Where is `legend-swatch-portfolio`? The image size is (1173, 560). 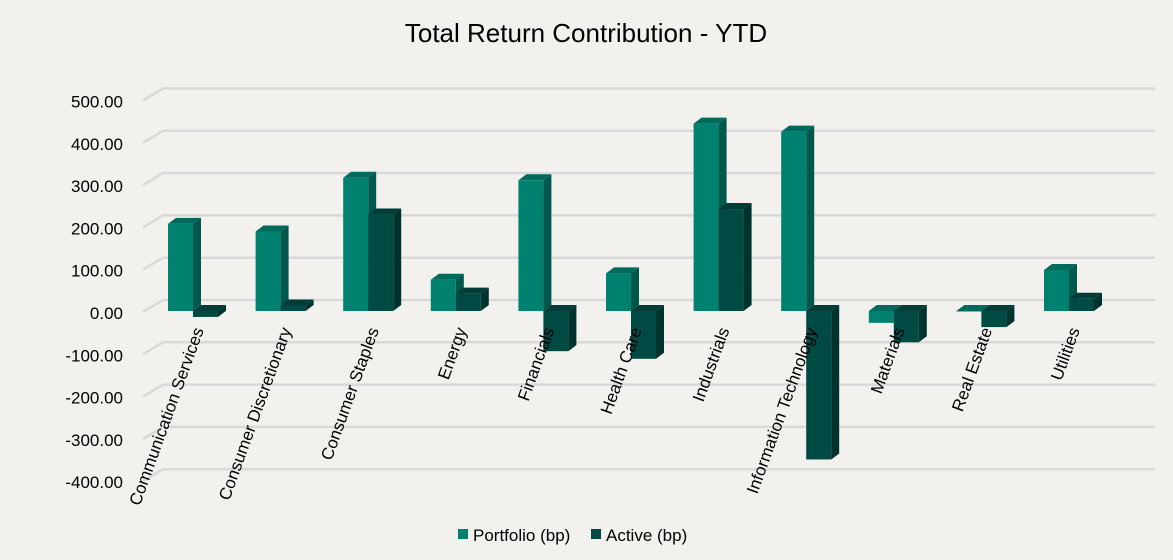 legend-swatch-portfolio is located at coordinates (463, 534).